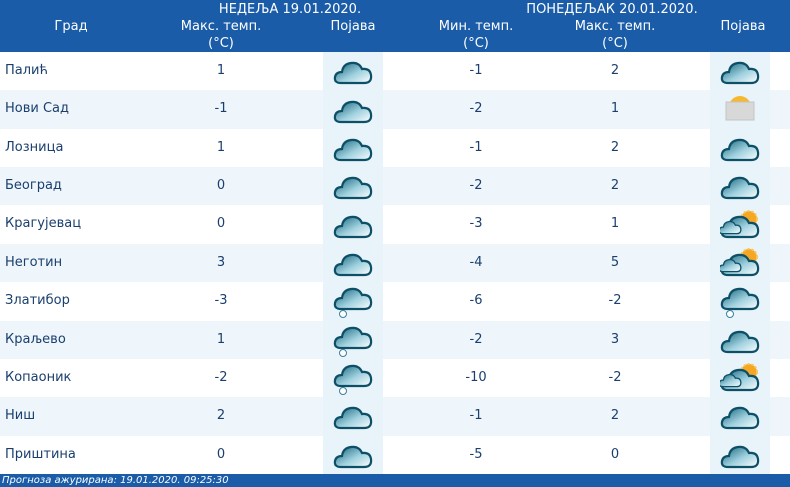  Describe the element at coordinates (395, 339) in the screenshot. I see `table-row: Краљево 1 -2 3` at that location.